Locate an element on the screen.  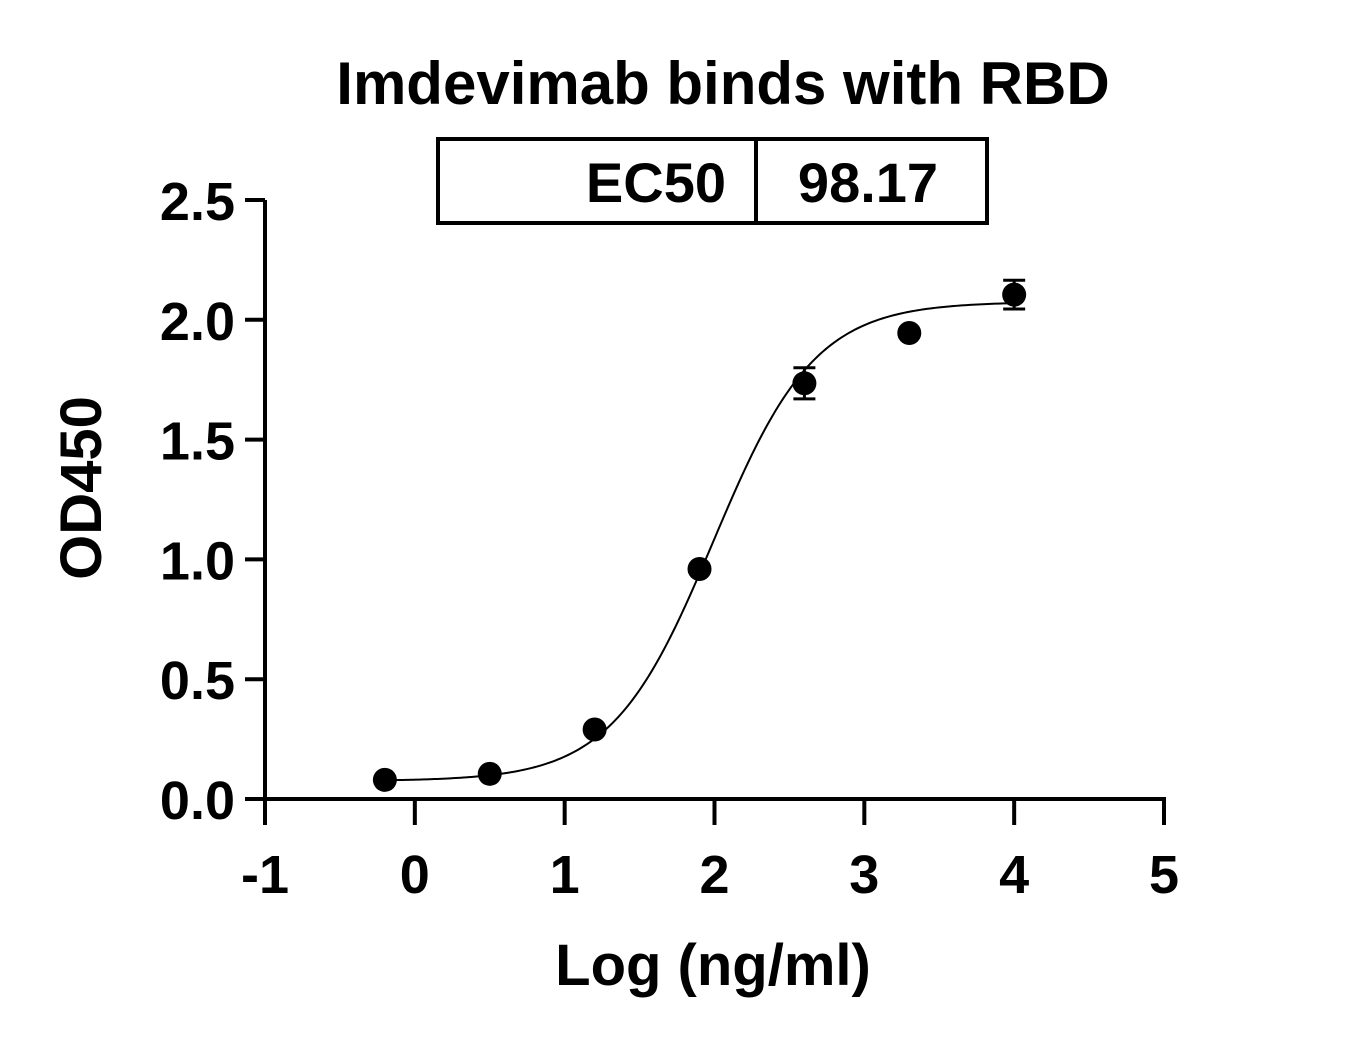
ec50-label: EC50 is located at coordinates (656, 182).